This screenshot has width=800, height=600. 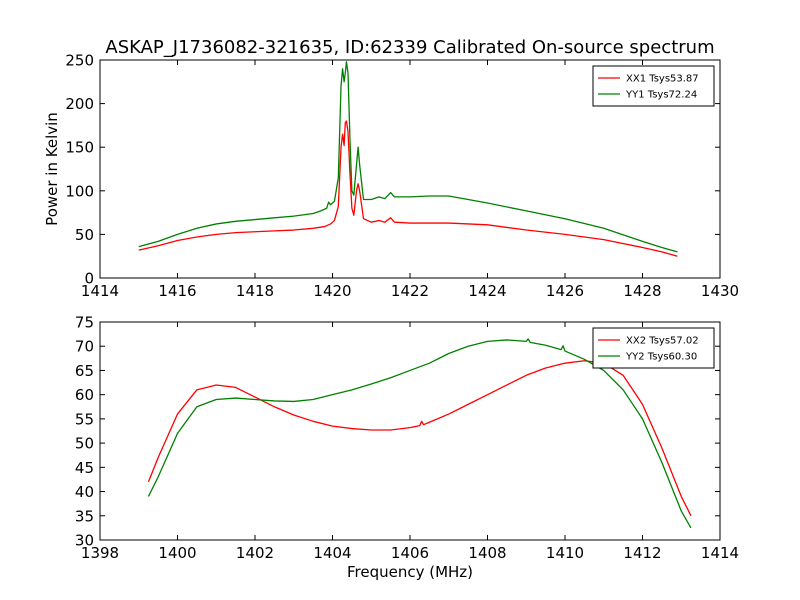 What do you see at coordinates (79, 148) in the screenshot?
I see `y-tick-label: 150` at bounding box center [79, 148].